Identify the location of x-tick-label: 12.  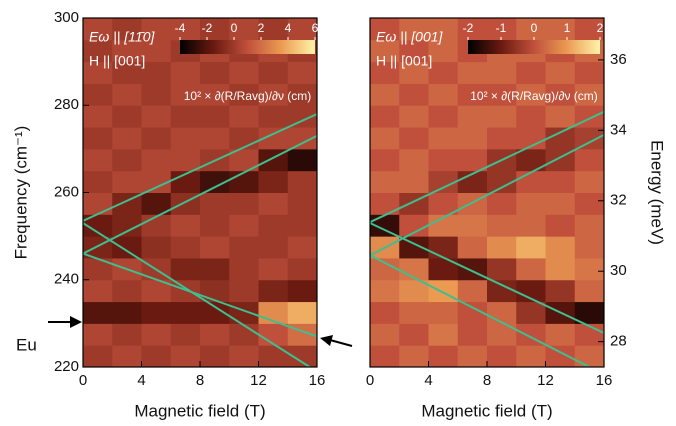
(258, 380).